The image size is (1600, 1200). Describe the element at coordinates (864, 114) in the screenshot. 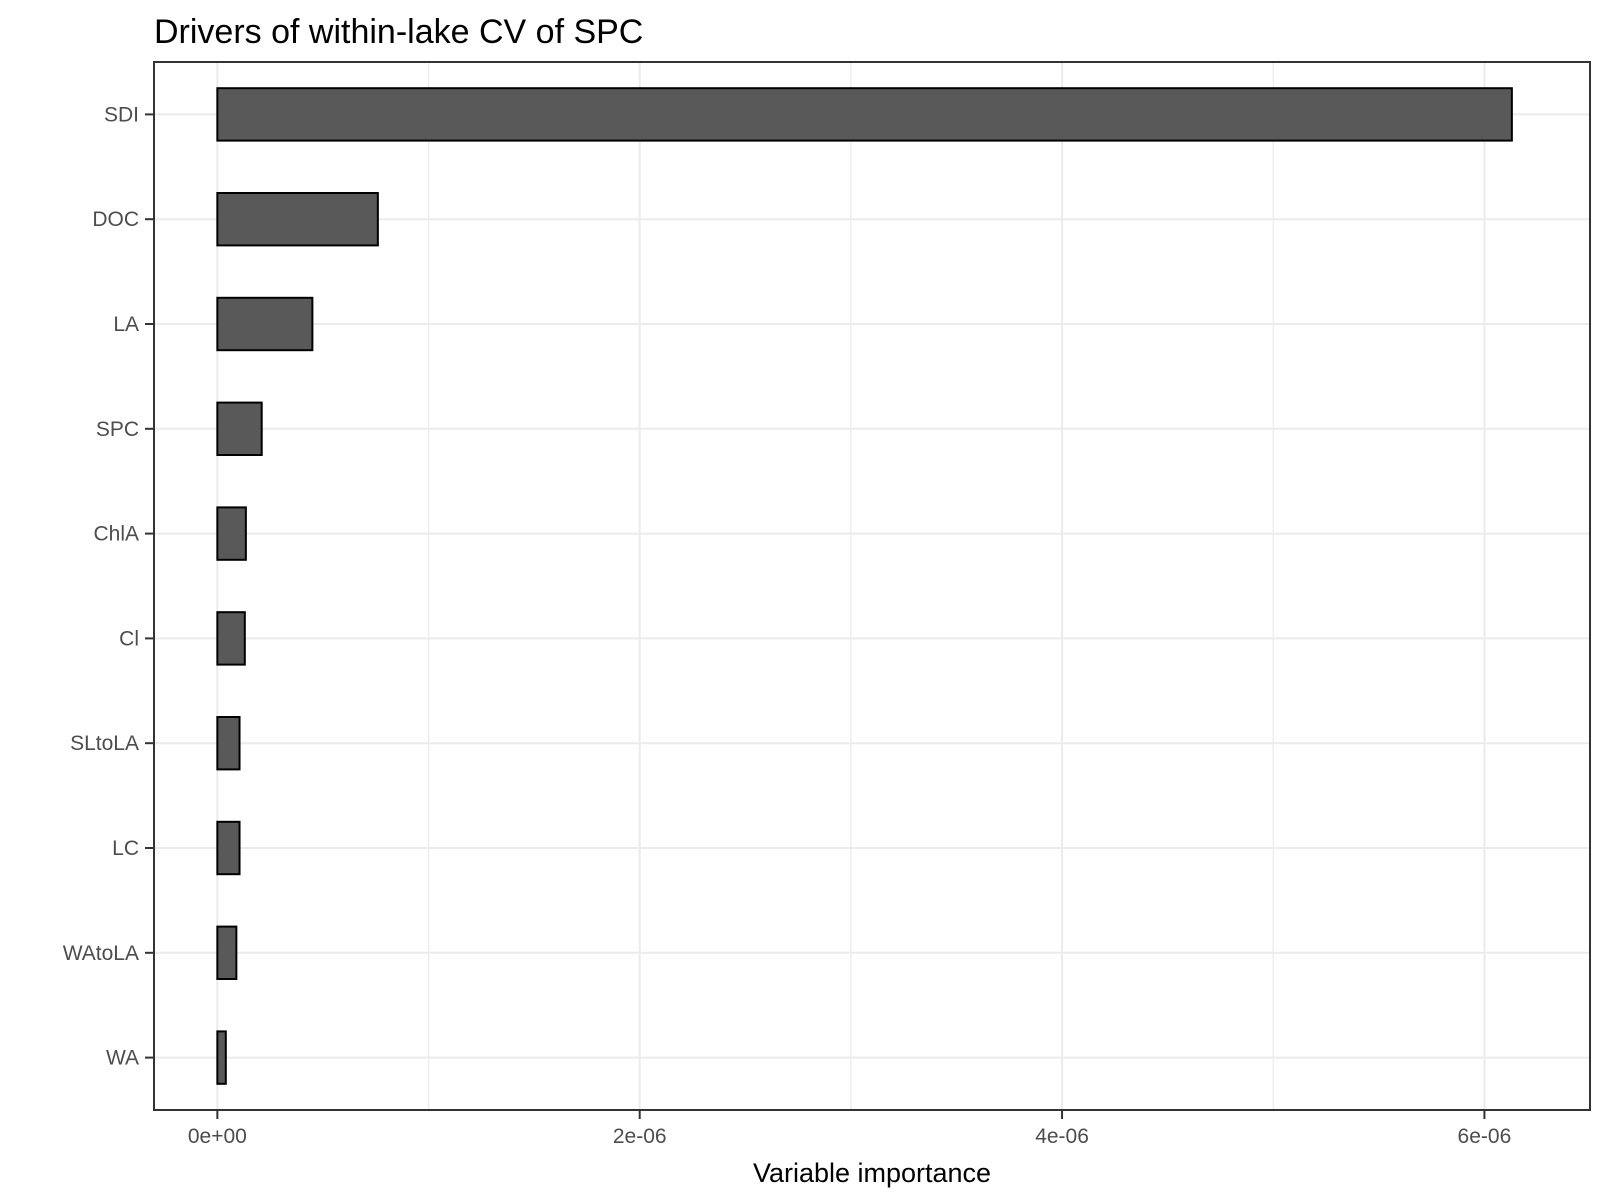

I see `bar-sdi` at that location.